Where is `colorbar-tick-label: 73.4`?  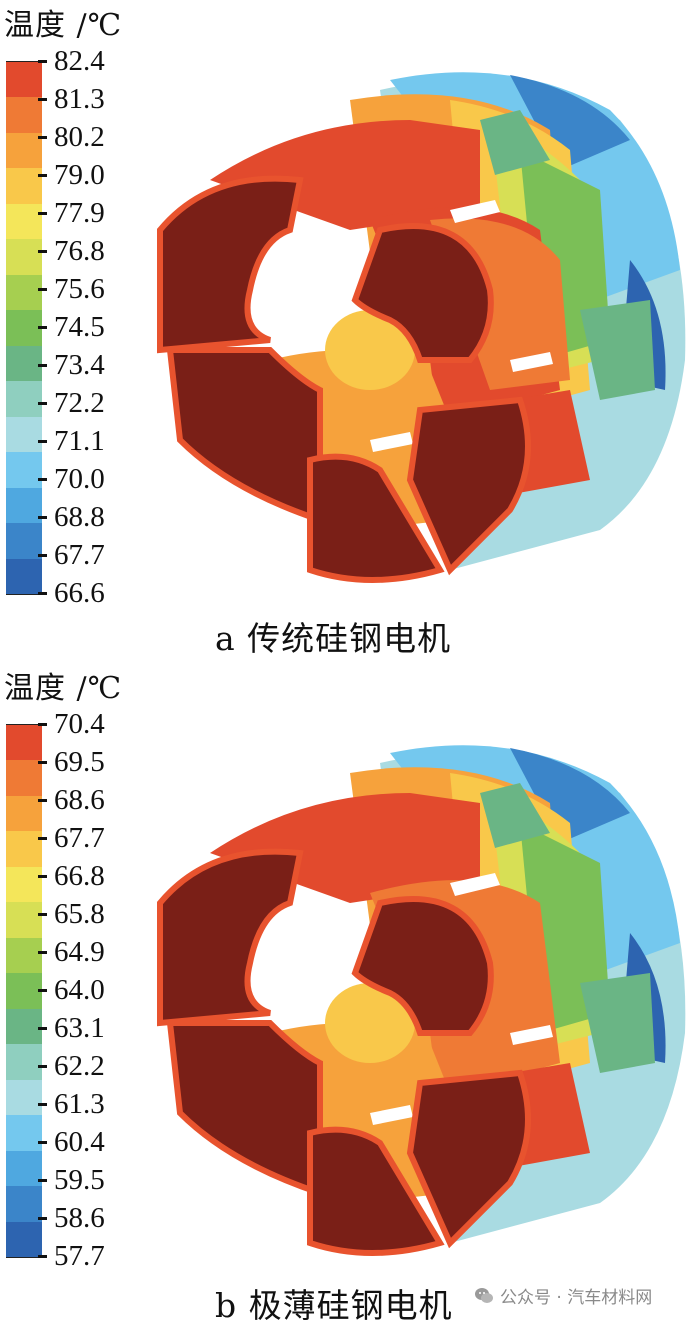
colorbar-tick-label: 73.4 is located at coordinates (79, 365).